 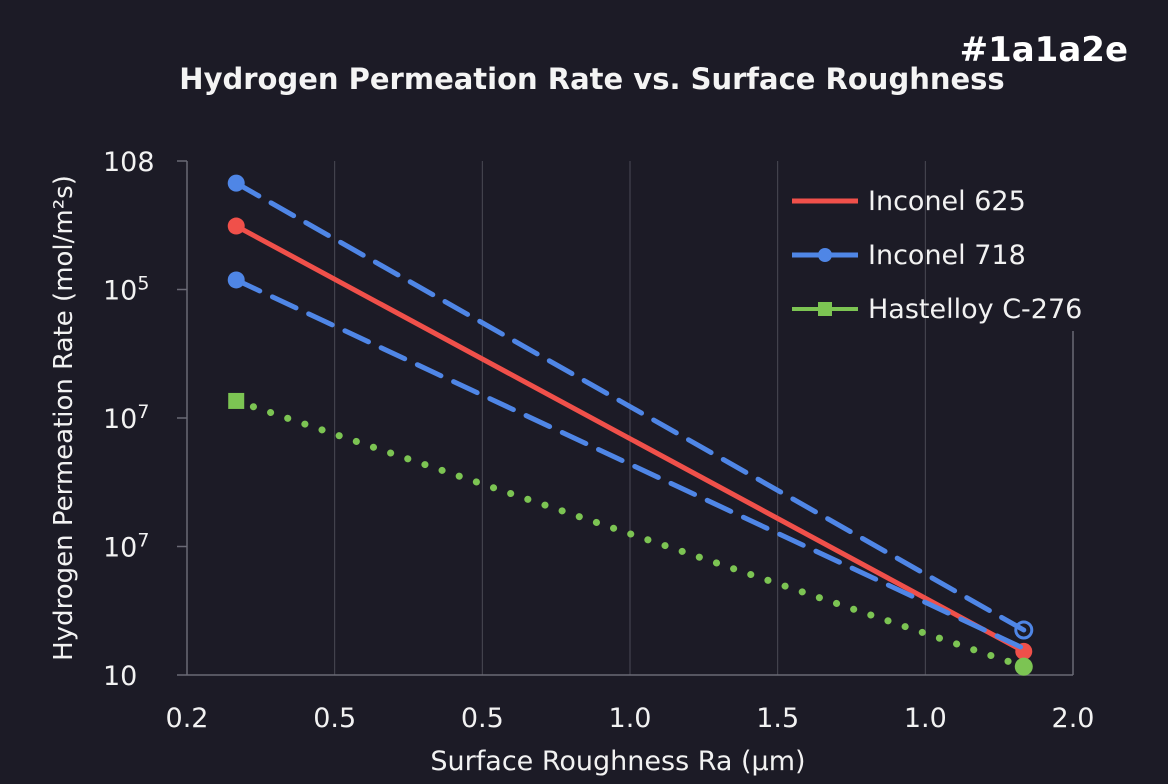 I want to click on legend-label: Inconel 718, so click(x=947, y=255).